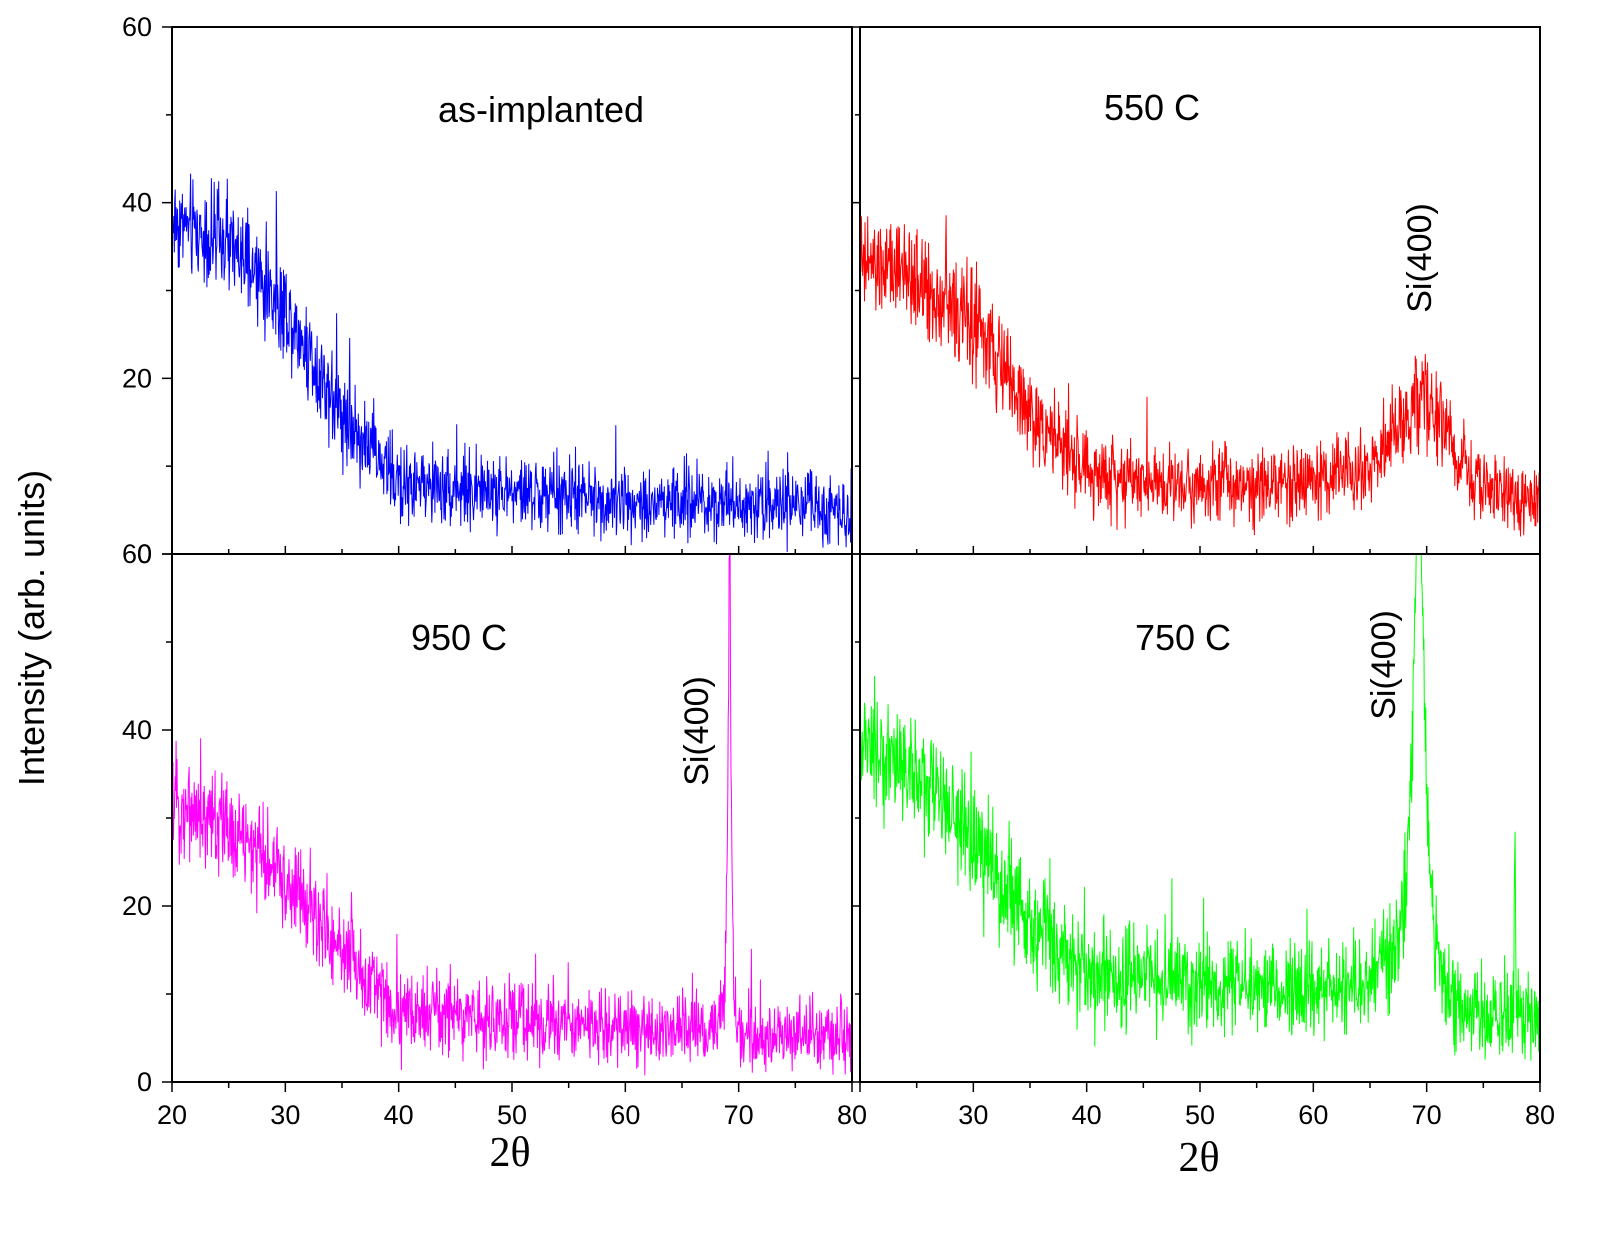  What do you see at coordinates (1200, 1115) in the screenshot?
I see `x-tick-label-right-50: 50` at bounding box center [1200, 1115].